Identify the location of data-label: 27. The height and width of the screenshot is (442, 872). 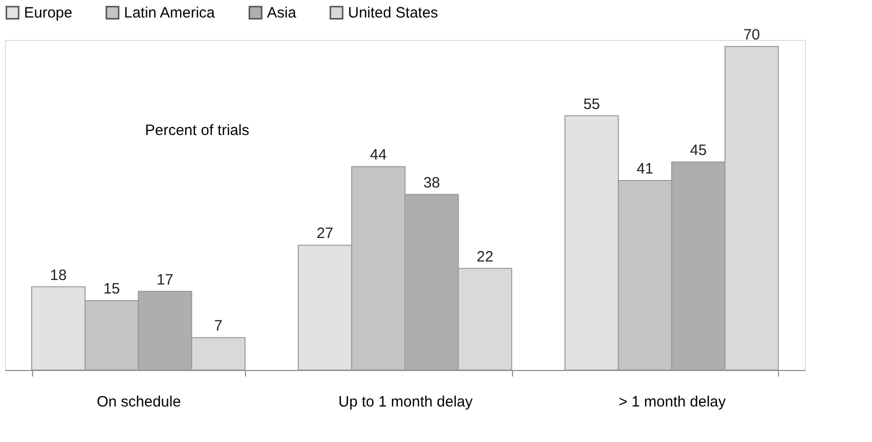
(325, 233).